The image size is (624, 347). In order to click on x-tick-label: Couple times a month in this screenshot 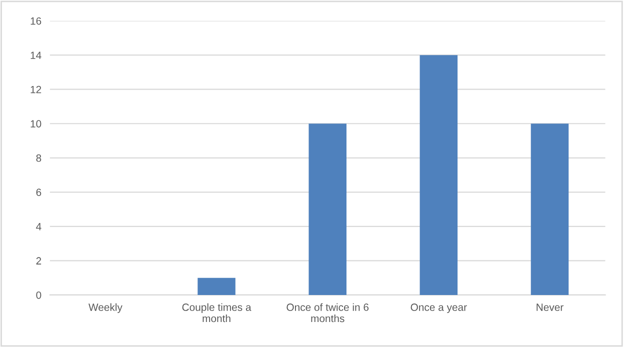, I will do `click(217, 312)`.